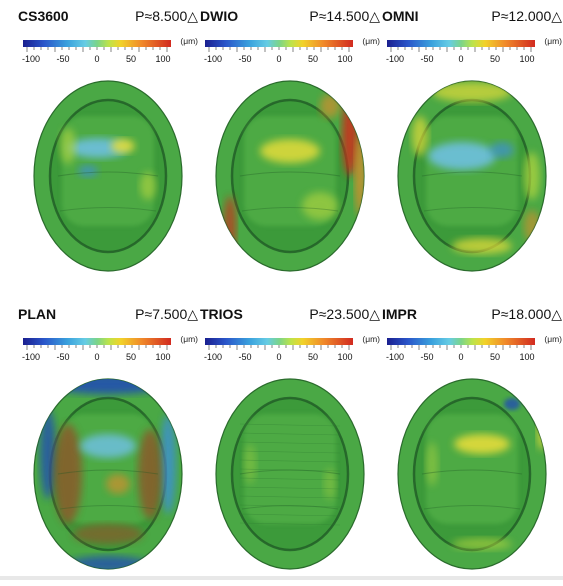 The image size is (563, 586). I want to click on scanner-name: IMPR, so click(399, 314).